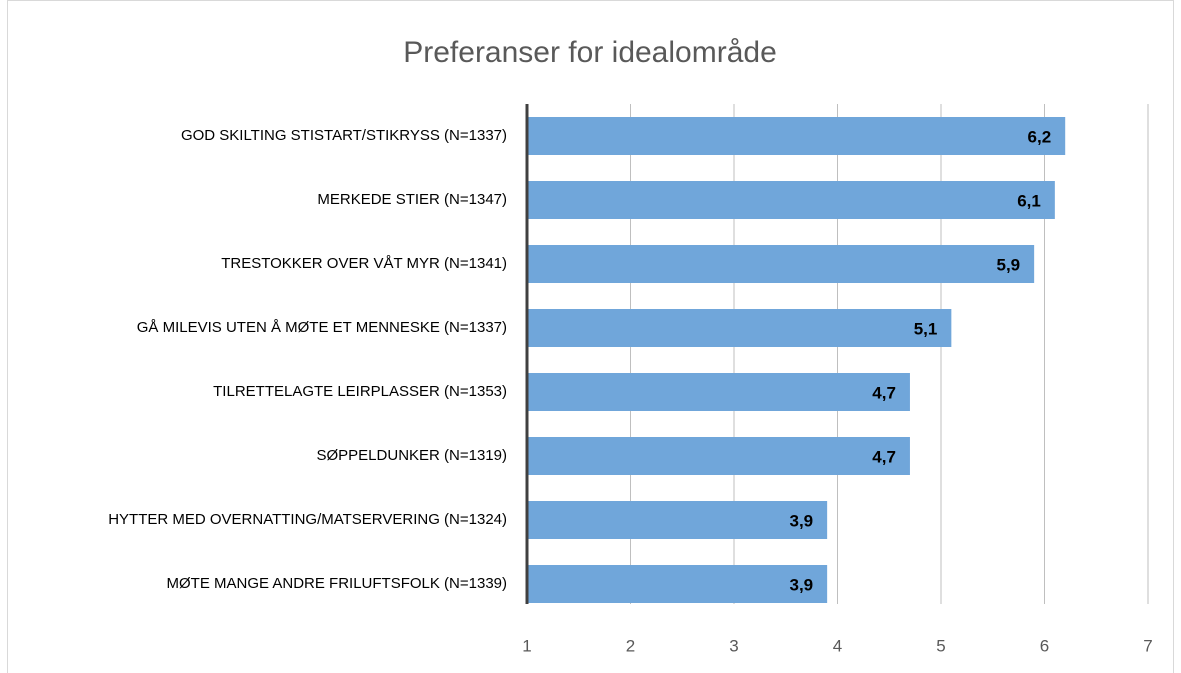  Describe the element at coordinates (733, 645) in the screenshot. I see `x-tick-label: 3` at that location.